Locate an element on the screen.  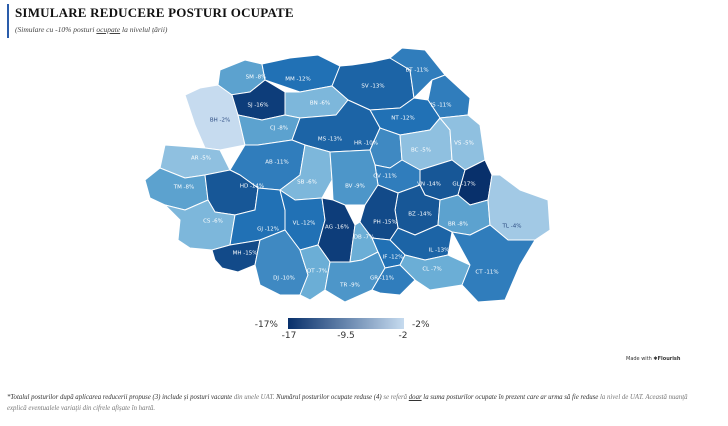
county-label-cj: CJ -8% is located at coordinates (279, 129).